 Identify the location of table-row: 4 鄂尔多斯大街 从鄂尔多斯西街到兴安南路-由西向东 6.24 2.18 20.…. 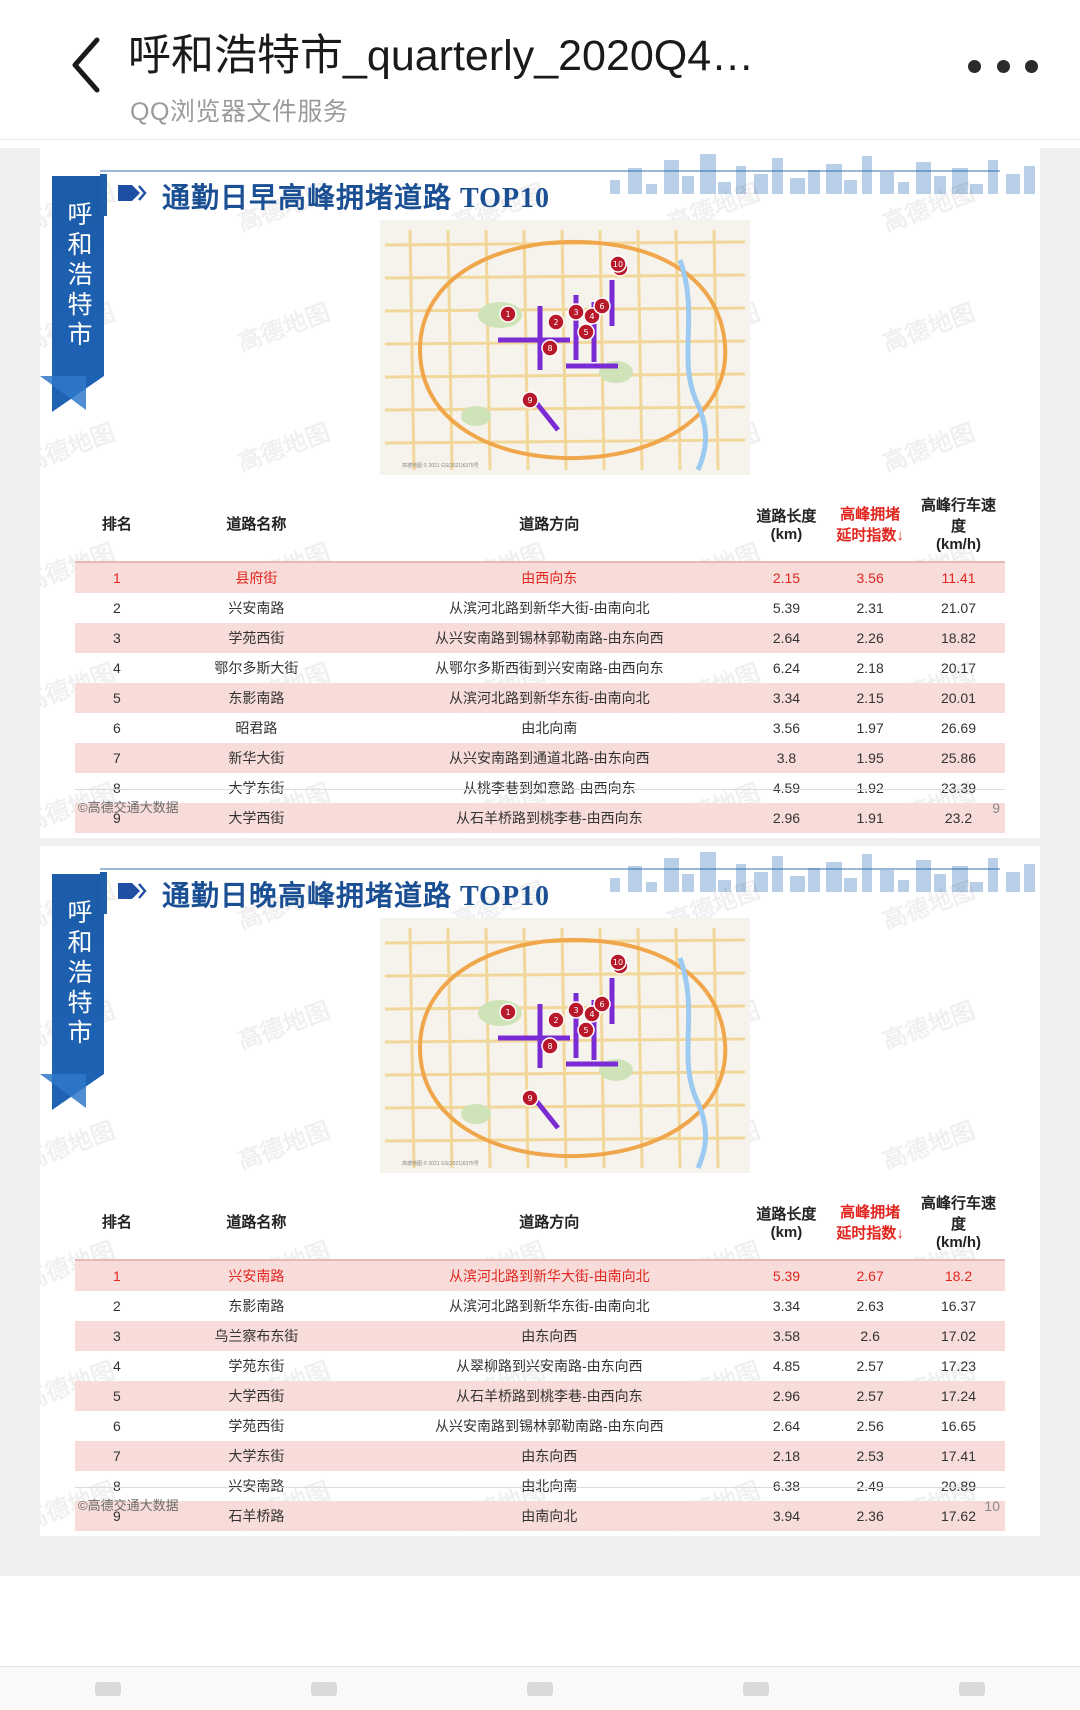
(540, 668).